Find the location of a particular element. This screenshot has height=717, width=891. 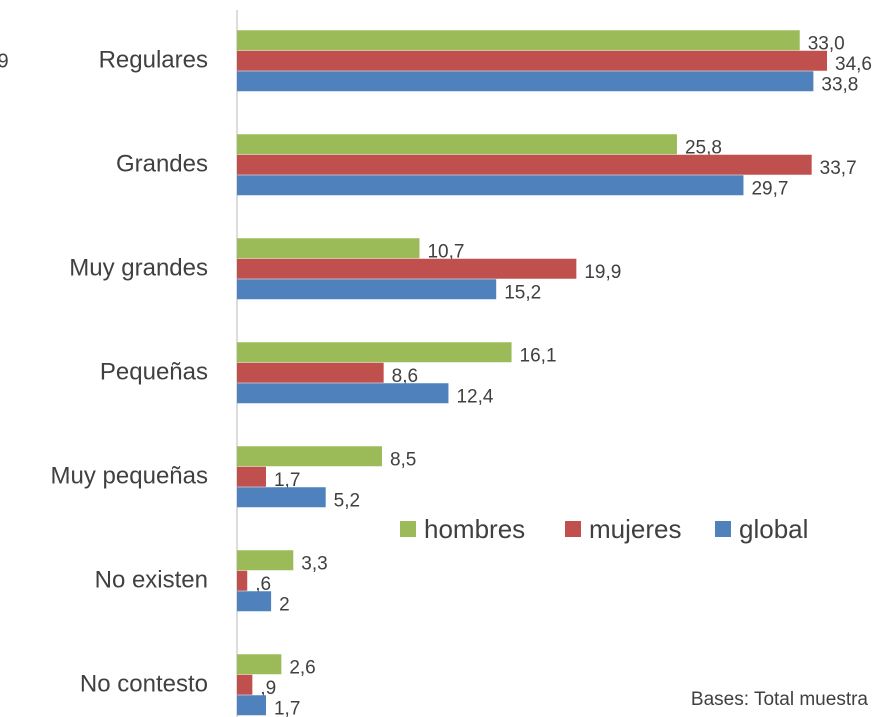

data-label: 12,4 is located at coordinates (474, 397).